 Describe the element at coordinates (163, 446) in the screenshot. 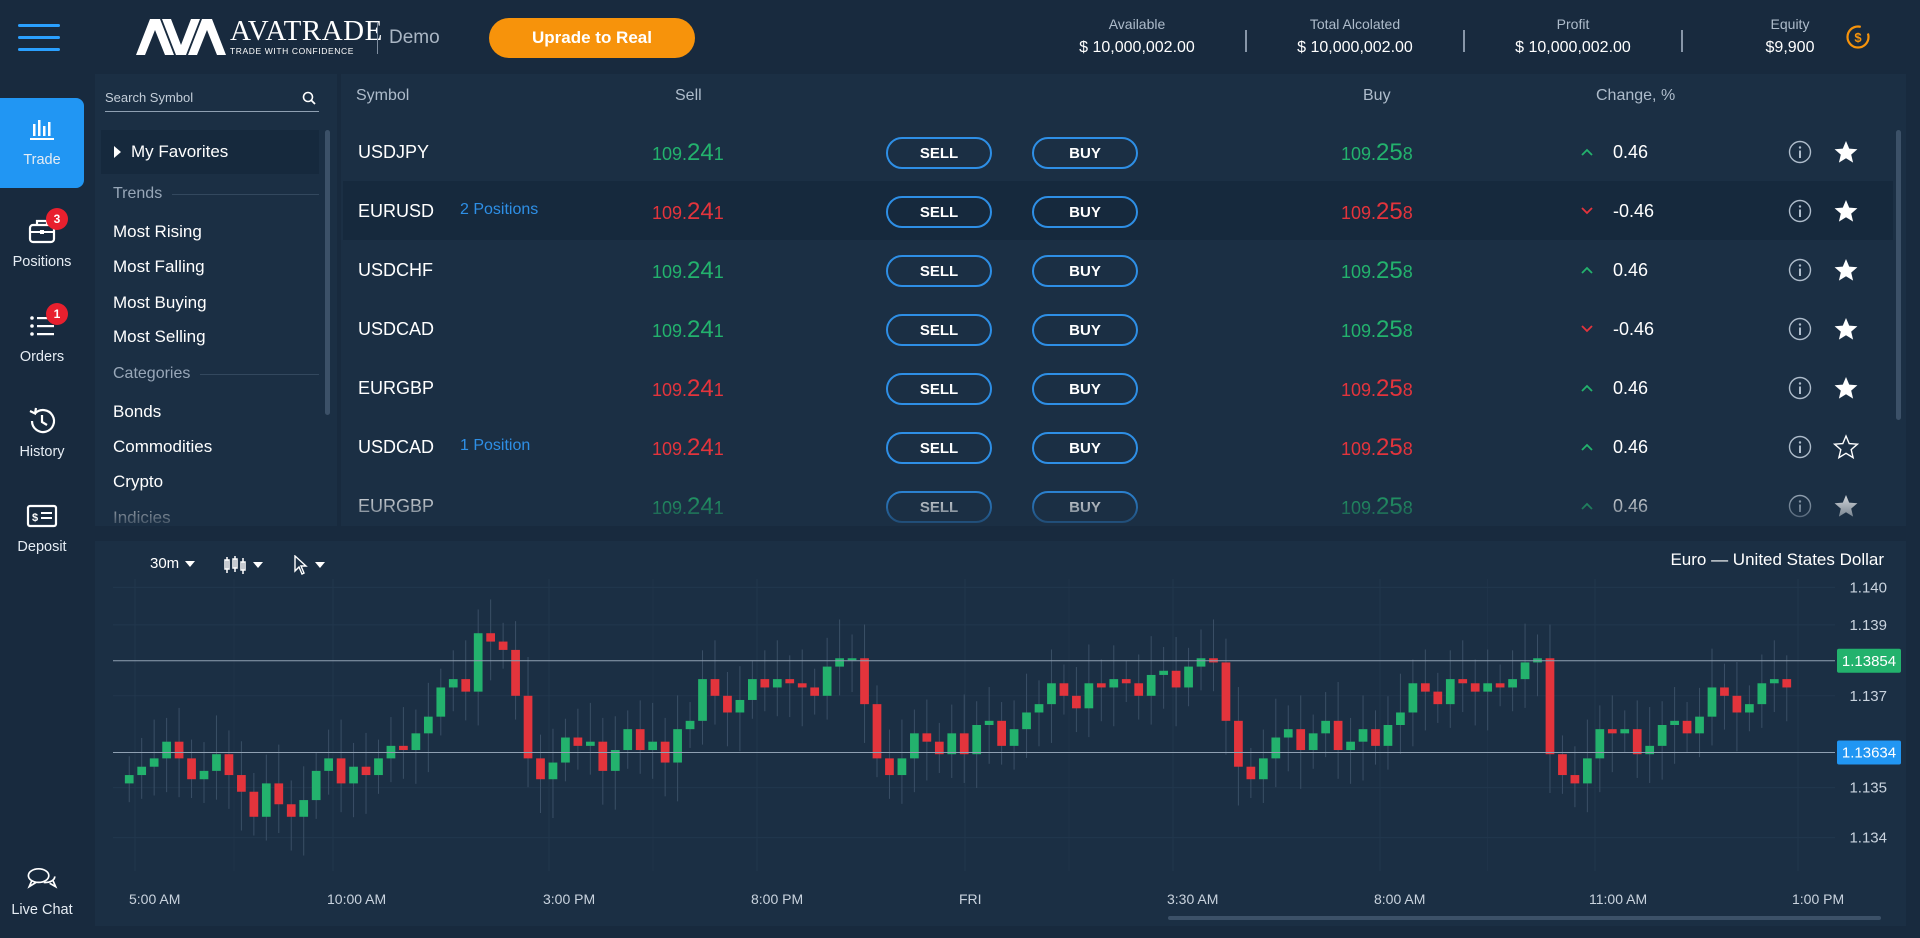

I see `sidebar-item-commodities: Commodities` at that location.